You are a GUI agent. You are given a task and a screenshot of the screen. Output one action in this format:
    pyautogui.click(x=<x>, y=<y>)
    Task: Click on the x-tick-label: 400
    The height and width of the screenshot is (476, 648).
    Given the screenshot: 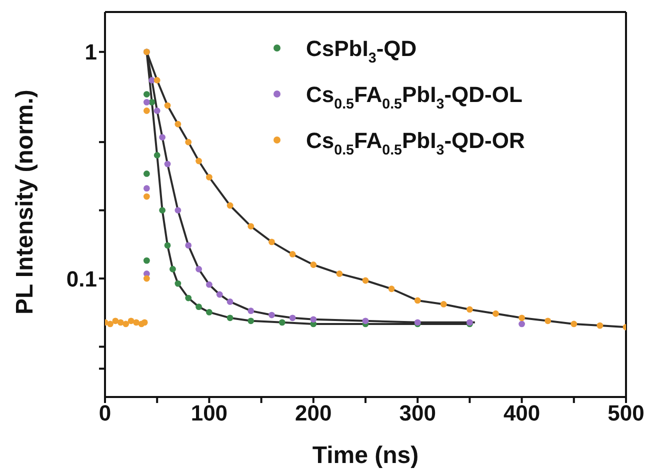 What is the action you would take?
    pyautogui.click(x=521, y=413)
    